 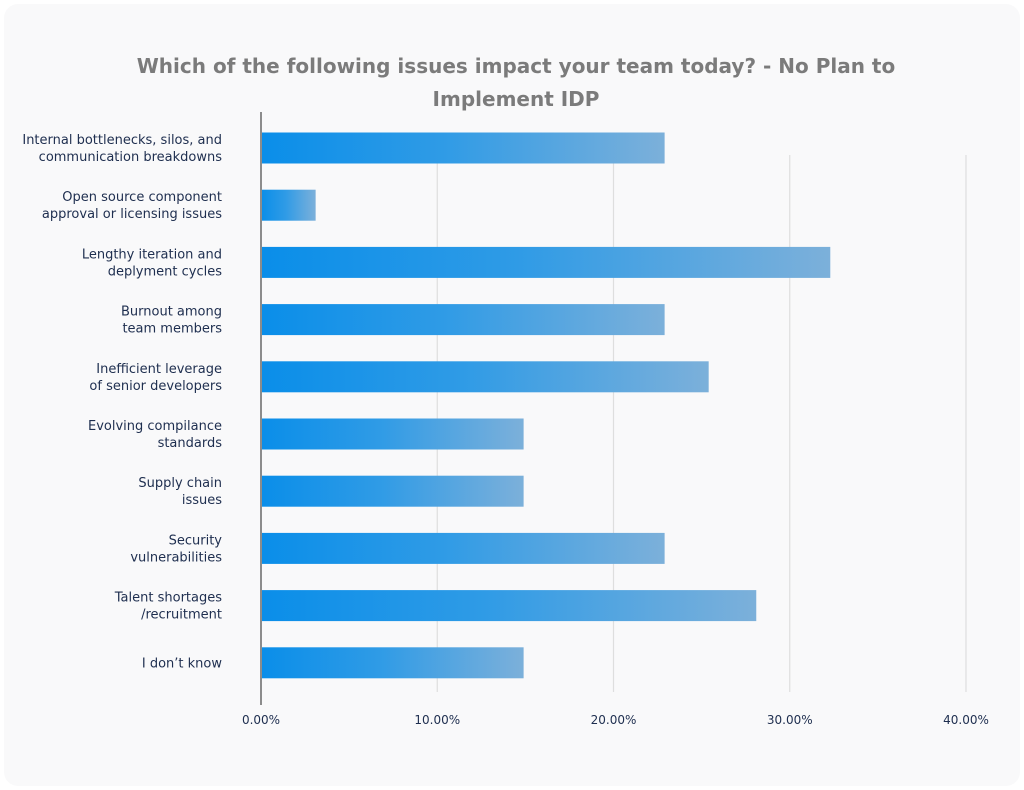 What do you see at coordinates (142, 197) in the screenshot?
I see `category-label: Open source component` at bounding box center [142, 197].